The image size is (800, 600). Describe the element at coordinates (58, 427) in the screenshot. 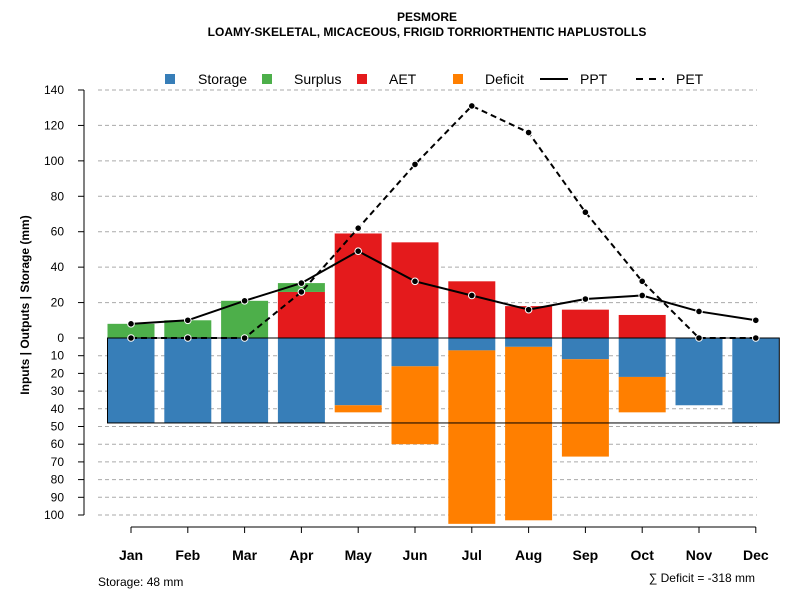

I see `y-tick-label: 50` at that location.